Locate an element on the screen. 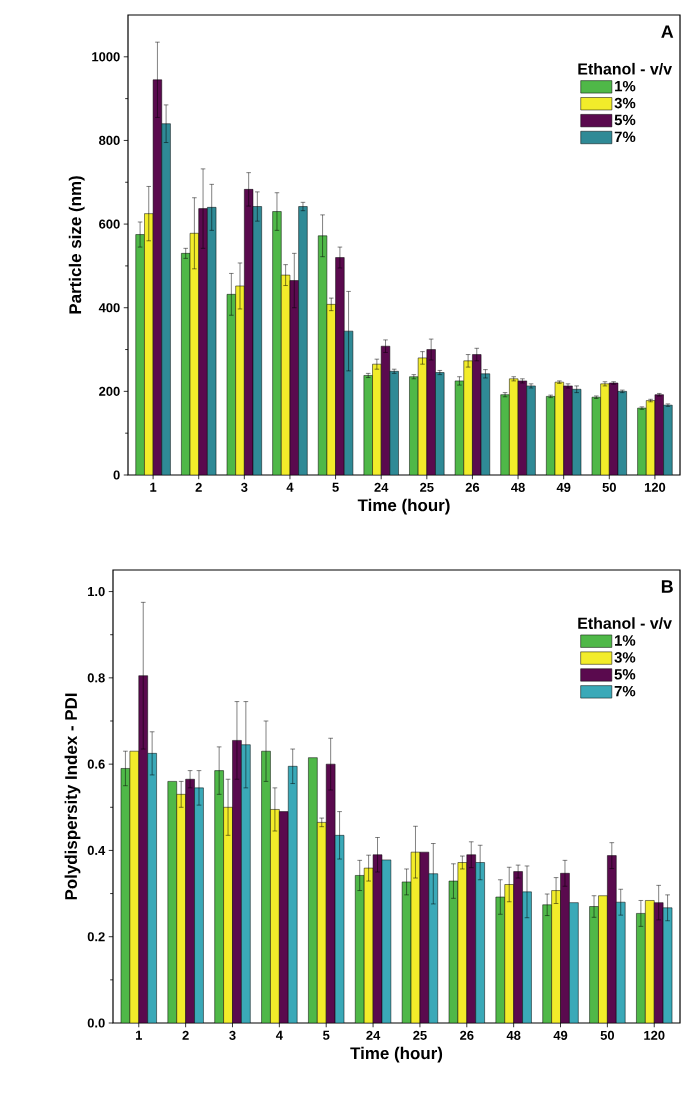 This screenshot has height=1095, width=687. y-tick-label: 0.0 is located at coordinates (96, 1023).